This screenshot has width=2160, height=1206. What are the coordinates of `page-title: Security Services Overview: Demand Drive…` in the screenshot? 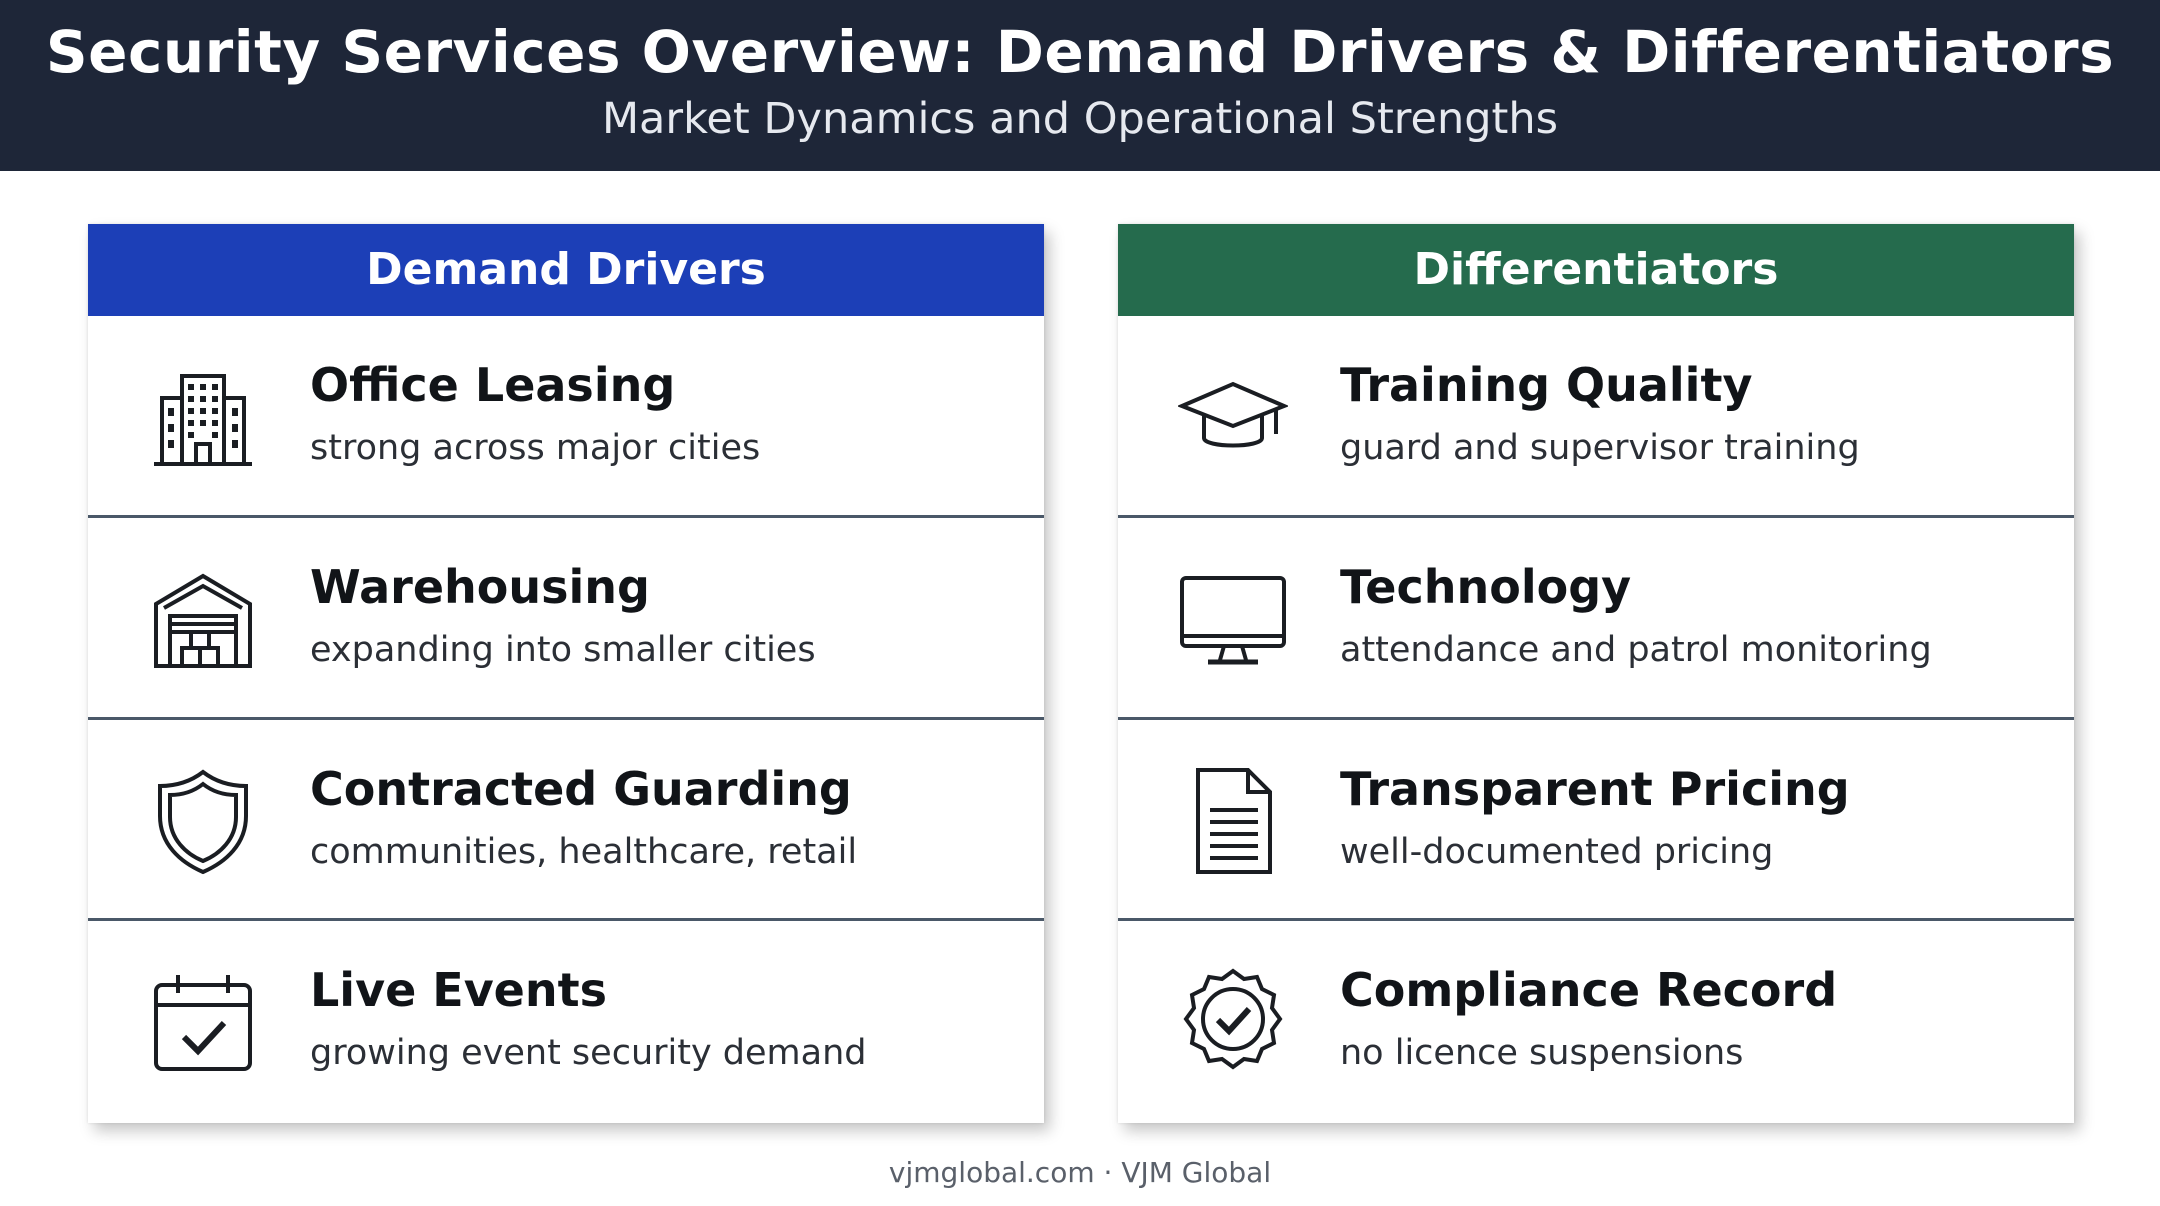 It's located at (1080, 52).